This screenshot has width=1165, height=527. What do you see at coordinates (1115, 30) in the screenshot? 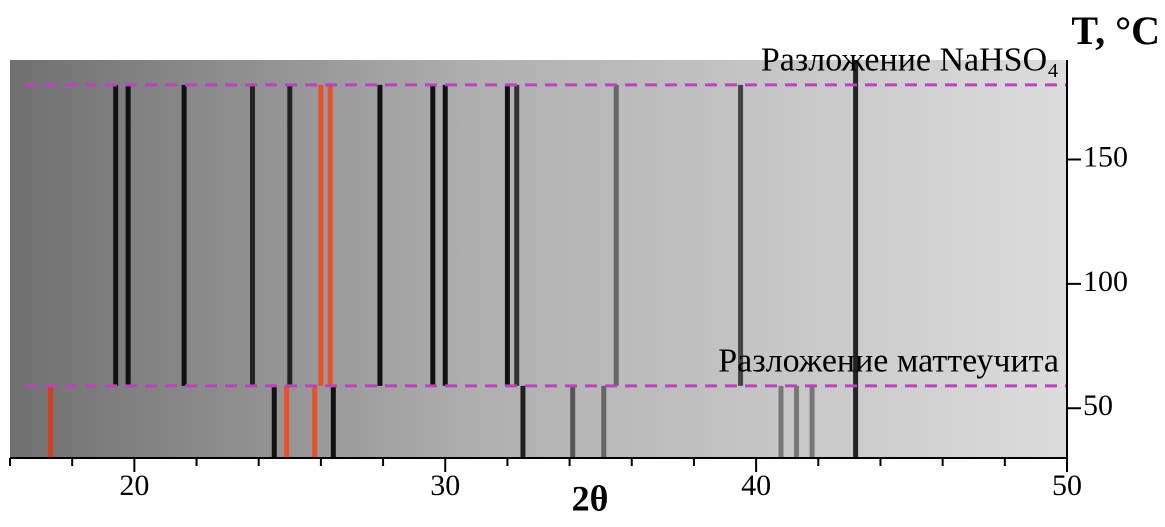
I see `y-axis-label: T, °C` at bounding box center [1115, 30].